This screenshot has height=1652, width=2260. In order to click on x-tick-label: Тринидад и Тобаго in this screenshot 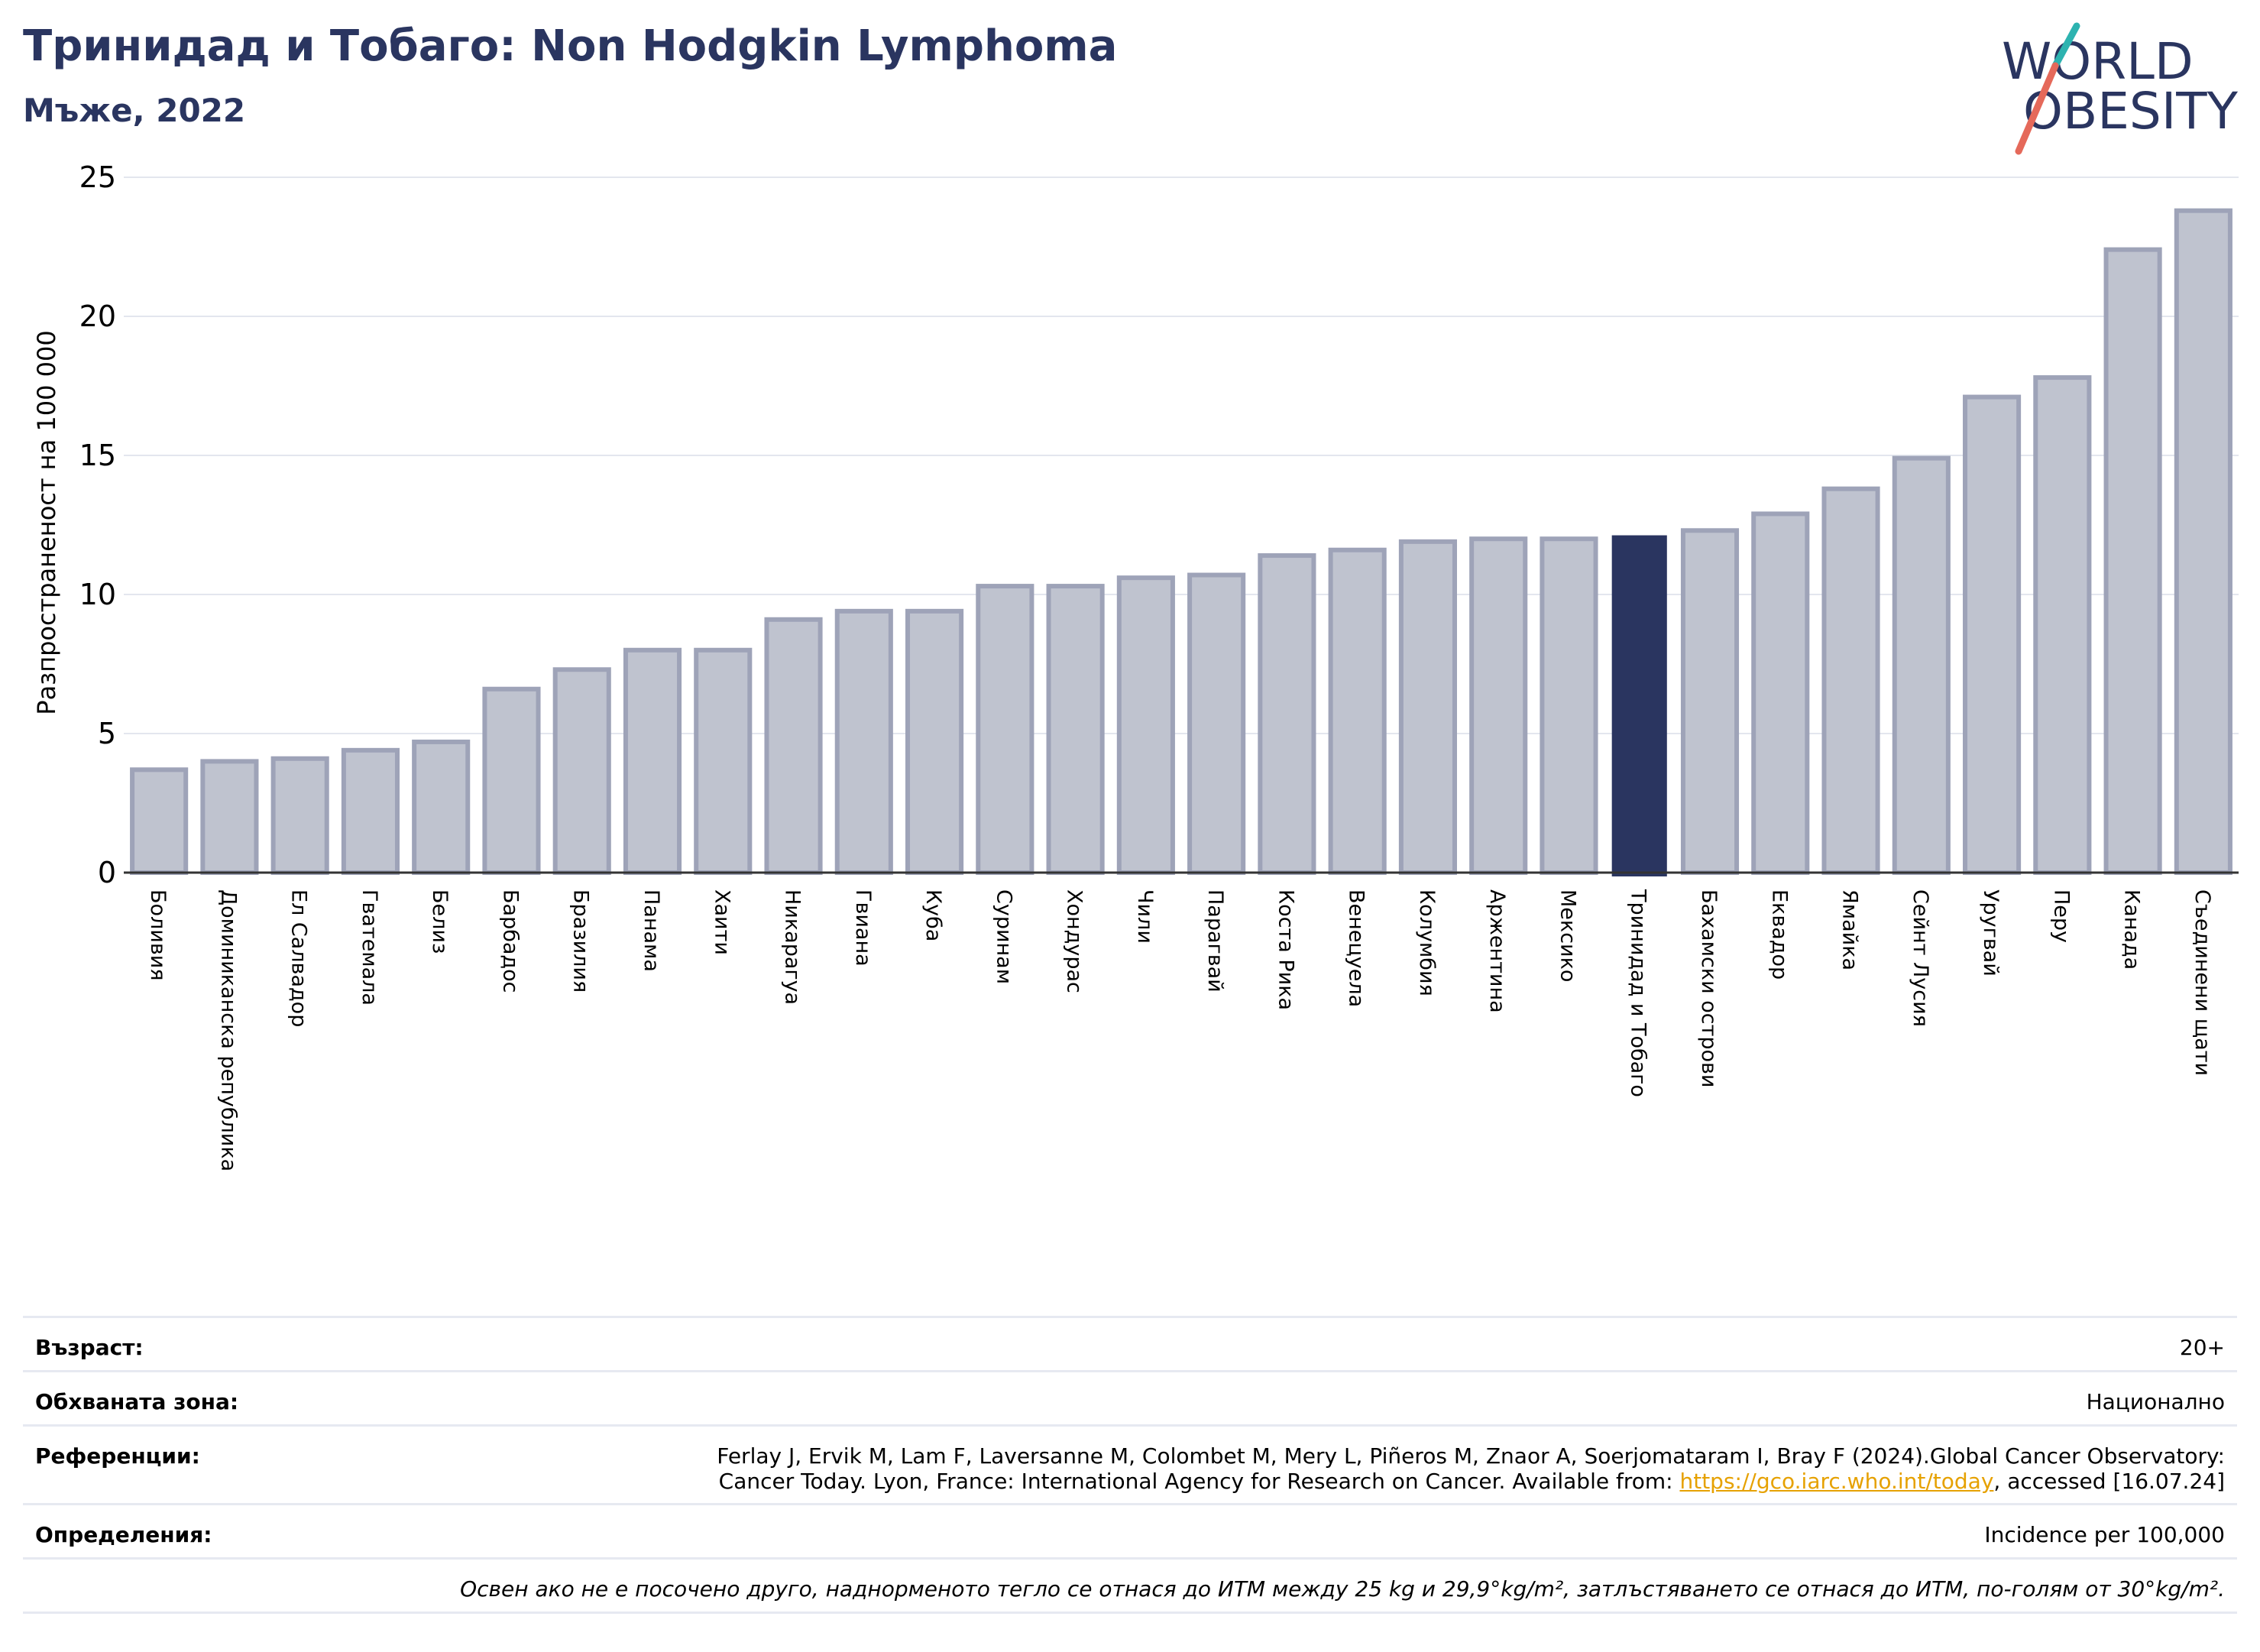, I will do `click(1638, 993)`.